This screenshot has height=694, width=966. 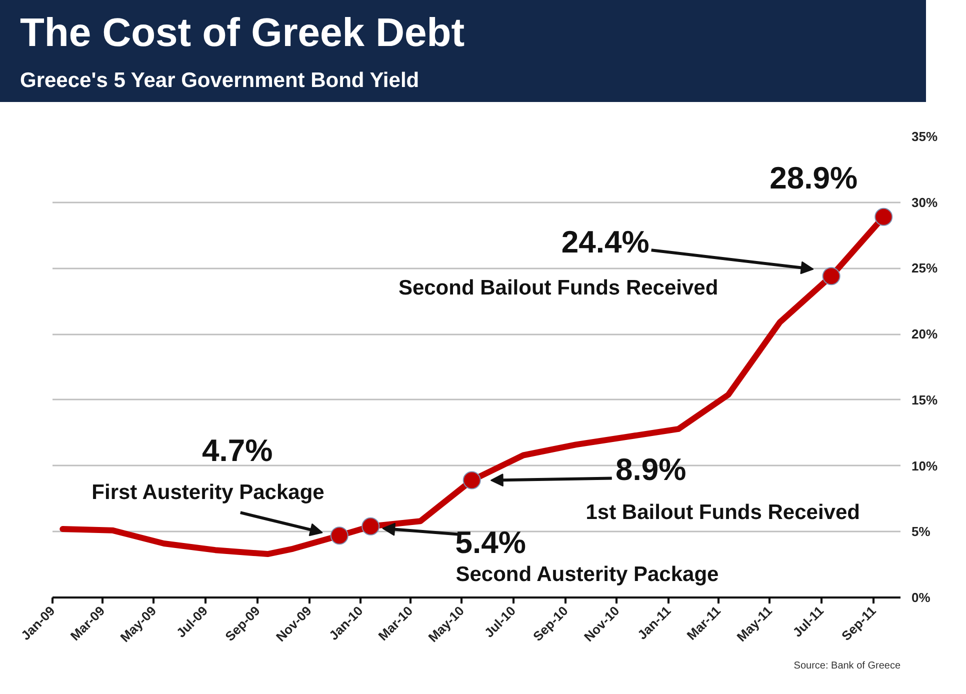 What do you see at coordinates (925, 202) in the screenshot?
I see `y-tick-label: 30%` at bounding box center [925, 202].